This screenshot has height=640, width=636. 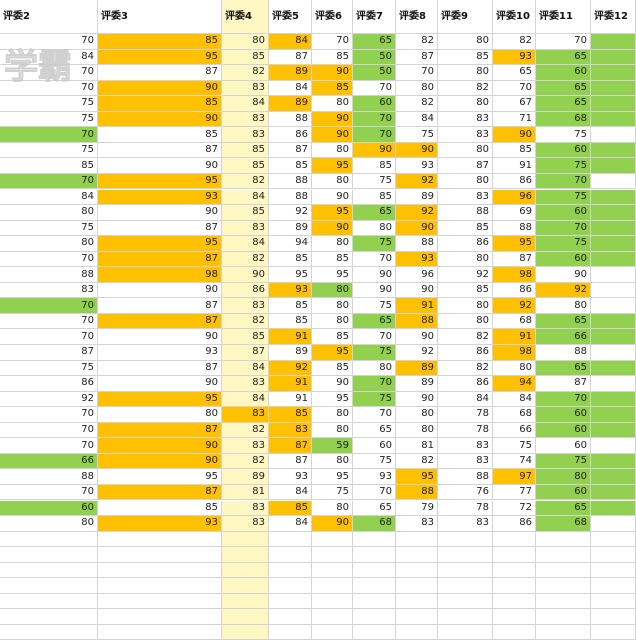 I want to click on table-cell: 68, so click(x=374, y=524).